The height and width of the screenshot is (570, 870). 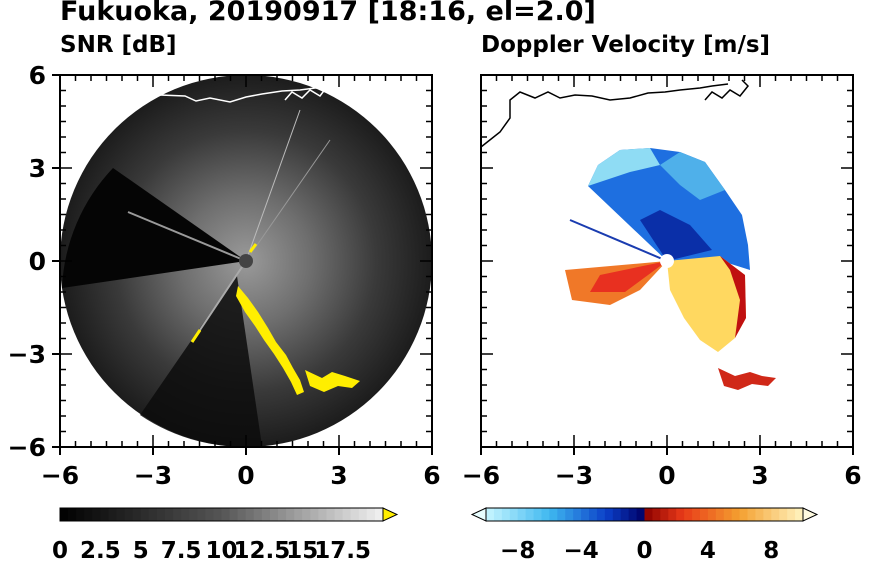 I want to click on panel-title-doppler: Doppler Velocity [m/s], so click(x=626, y=45).